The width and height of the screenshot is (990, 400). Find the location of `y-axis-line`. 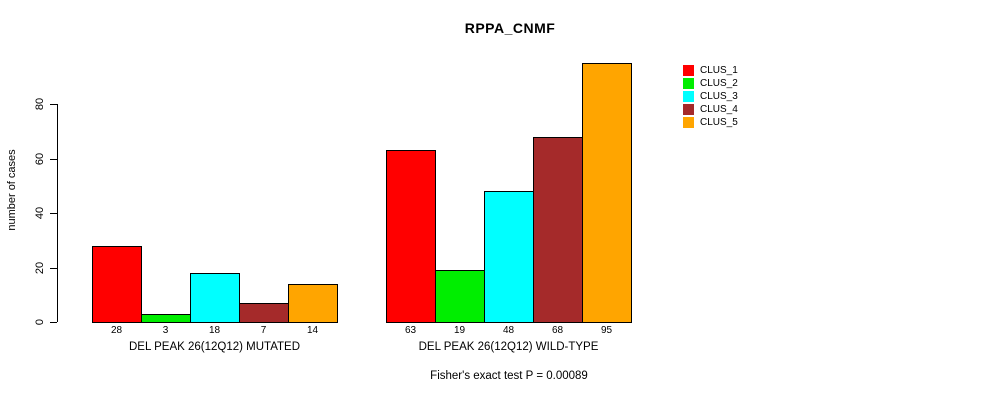

y-axis-line is located at coordinates (57, 213).